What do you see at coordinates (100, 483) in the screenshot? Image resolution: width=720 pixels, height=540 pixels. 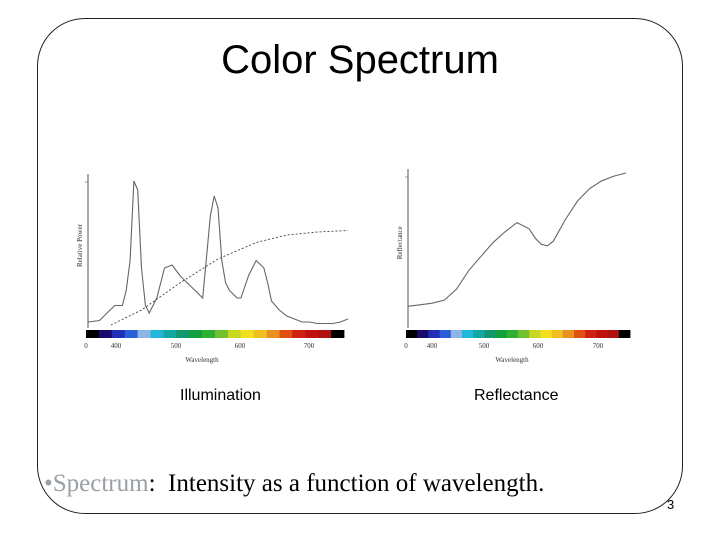 I see `bullet-term: Spectrum` at bounding box center [100, 483].